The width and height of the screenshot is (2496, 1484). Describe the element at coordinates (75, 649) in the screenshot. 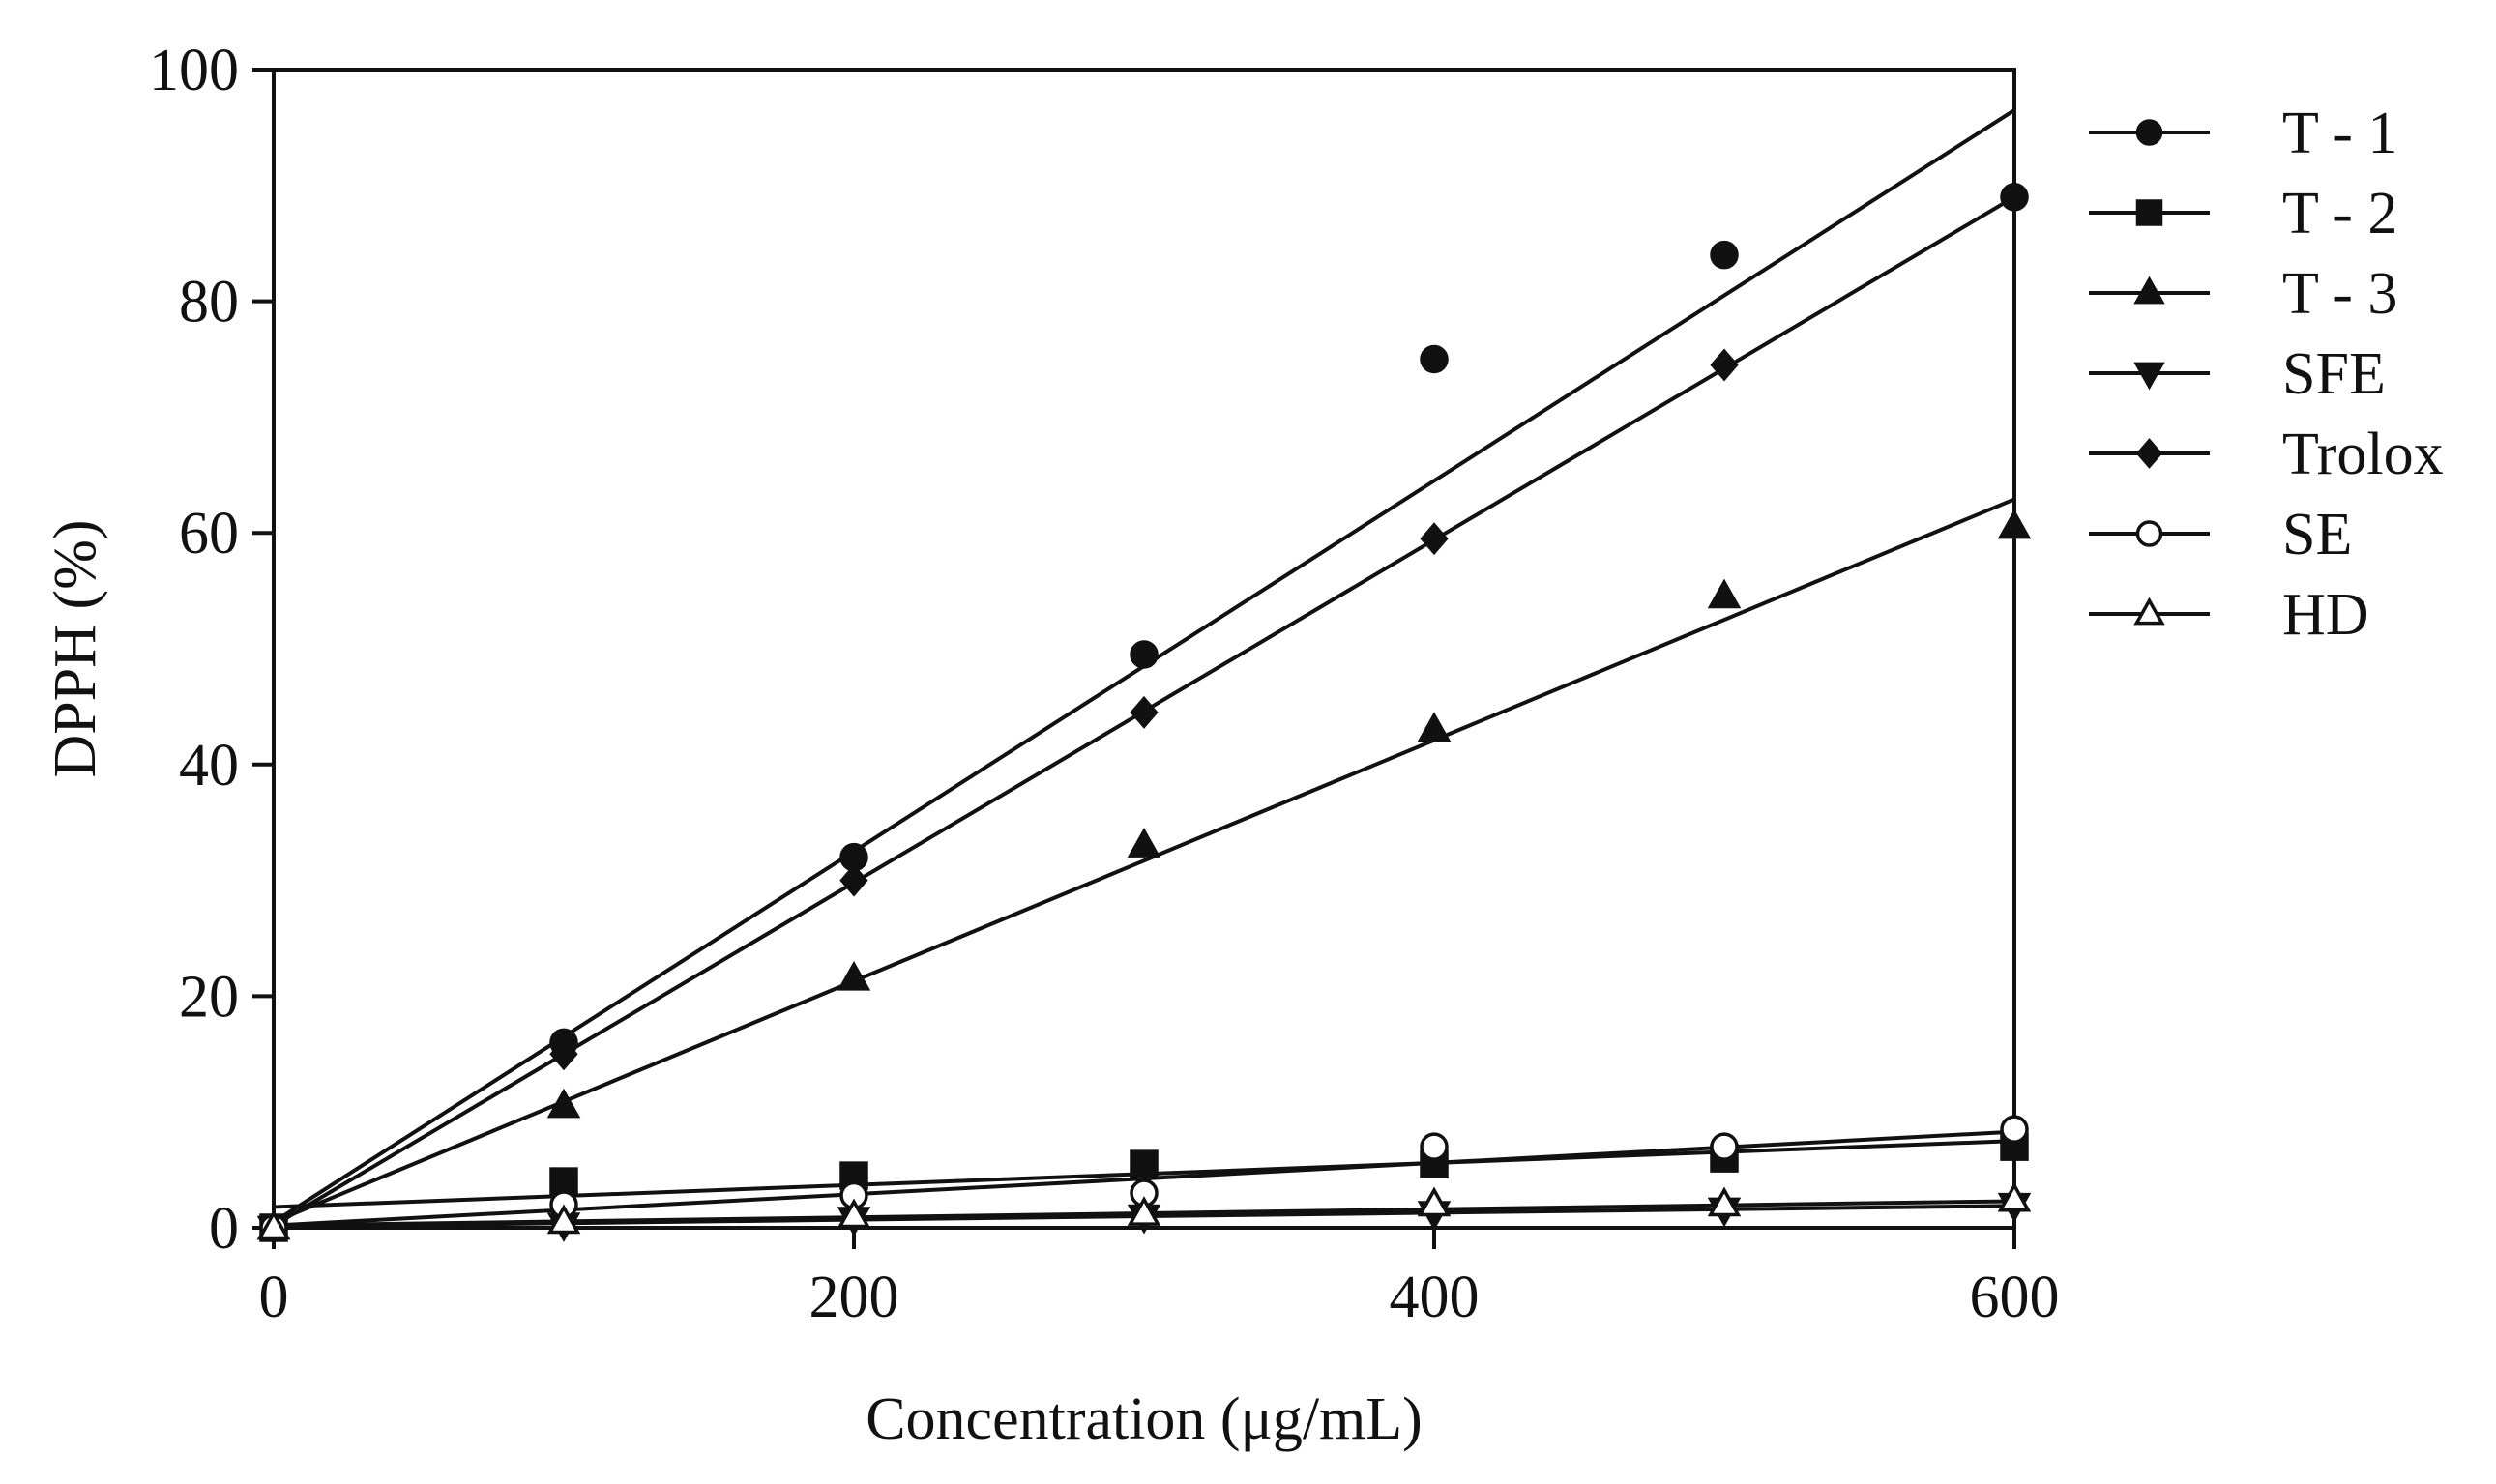

I see `y-axis-title: DPPH (%)` at that location.